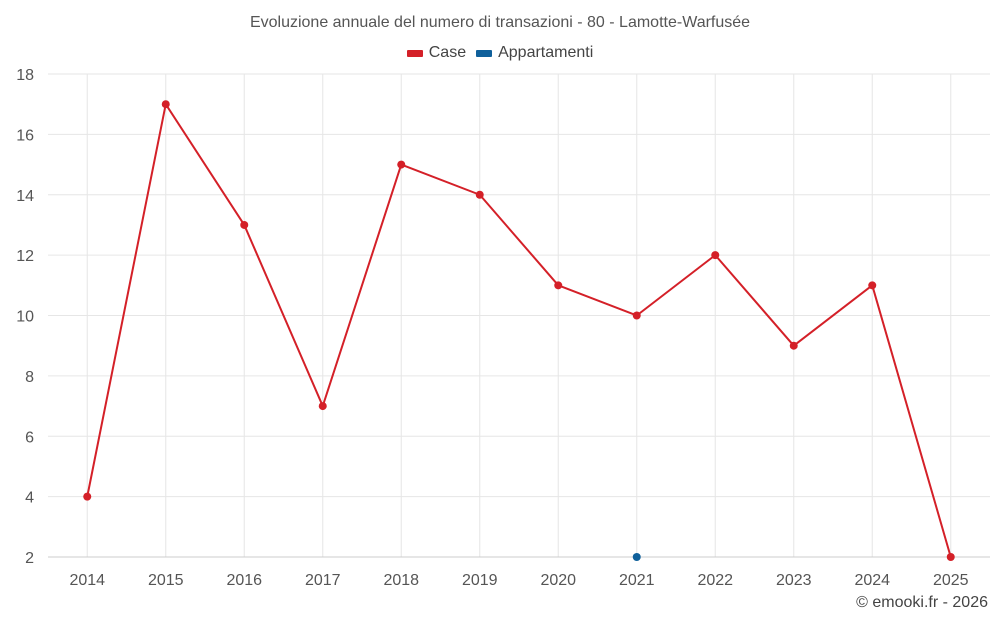  What do you see at coordinates (25, 317) in the screenshot?
I see `y-tick-label-10: 10` at bounding box center [25, 317].